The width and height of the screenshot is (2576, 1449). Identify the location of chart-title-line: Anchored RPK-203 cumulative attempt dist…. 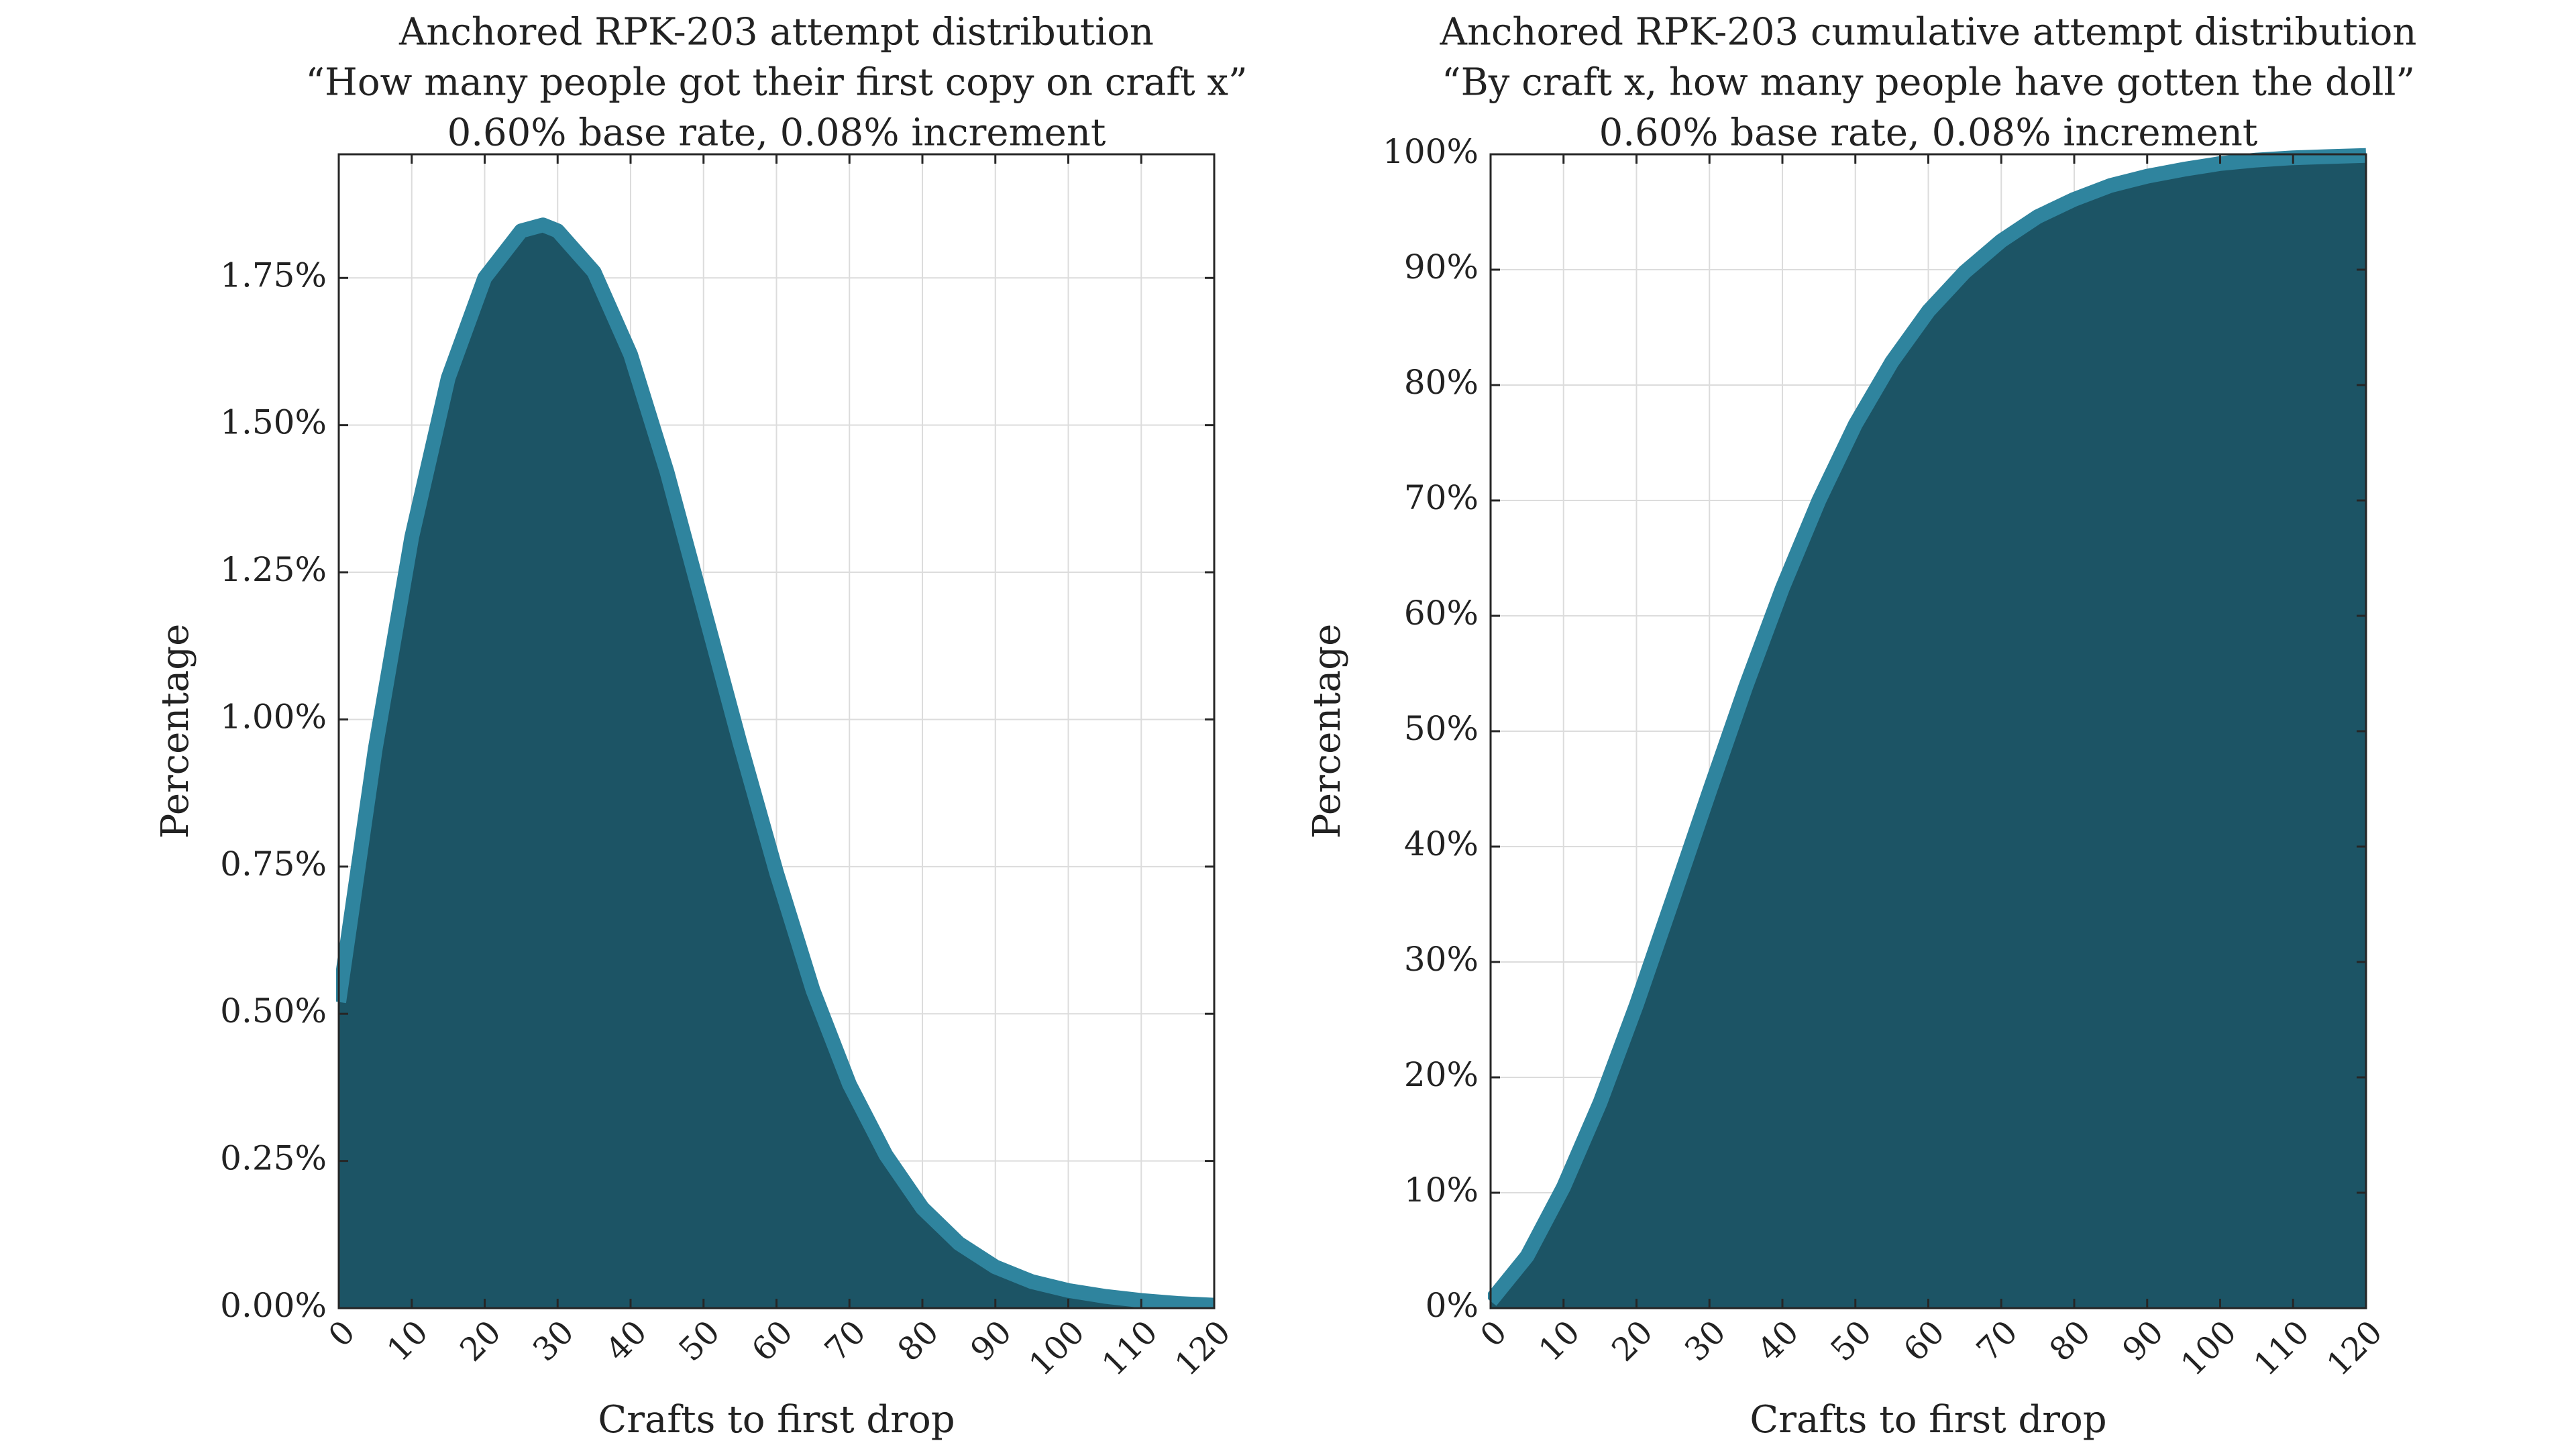
(1928, 32).